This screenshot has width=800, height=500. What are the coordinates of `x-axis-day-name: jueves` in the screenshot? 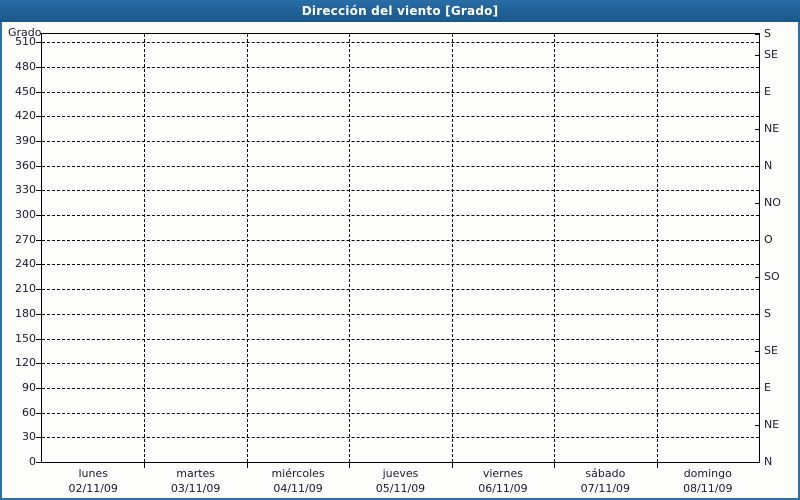 It's located at (400, 473).